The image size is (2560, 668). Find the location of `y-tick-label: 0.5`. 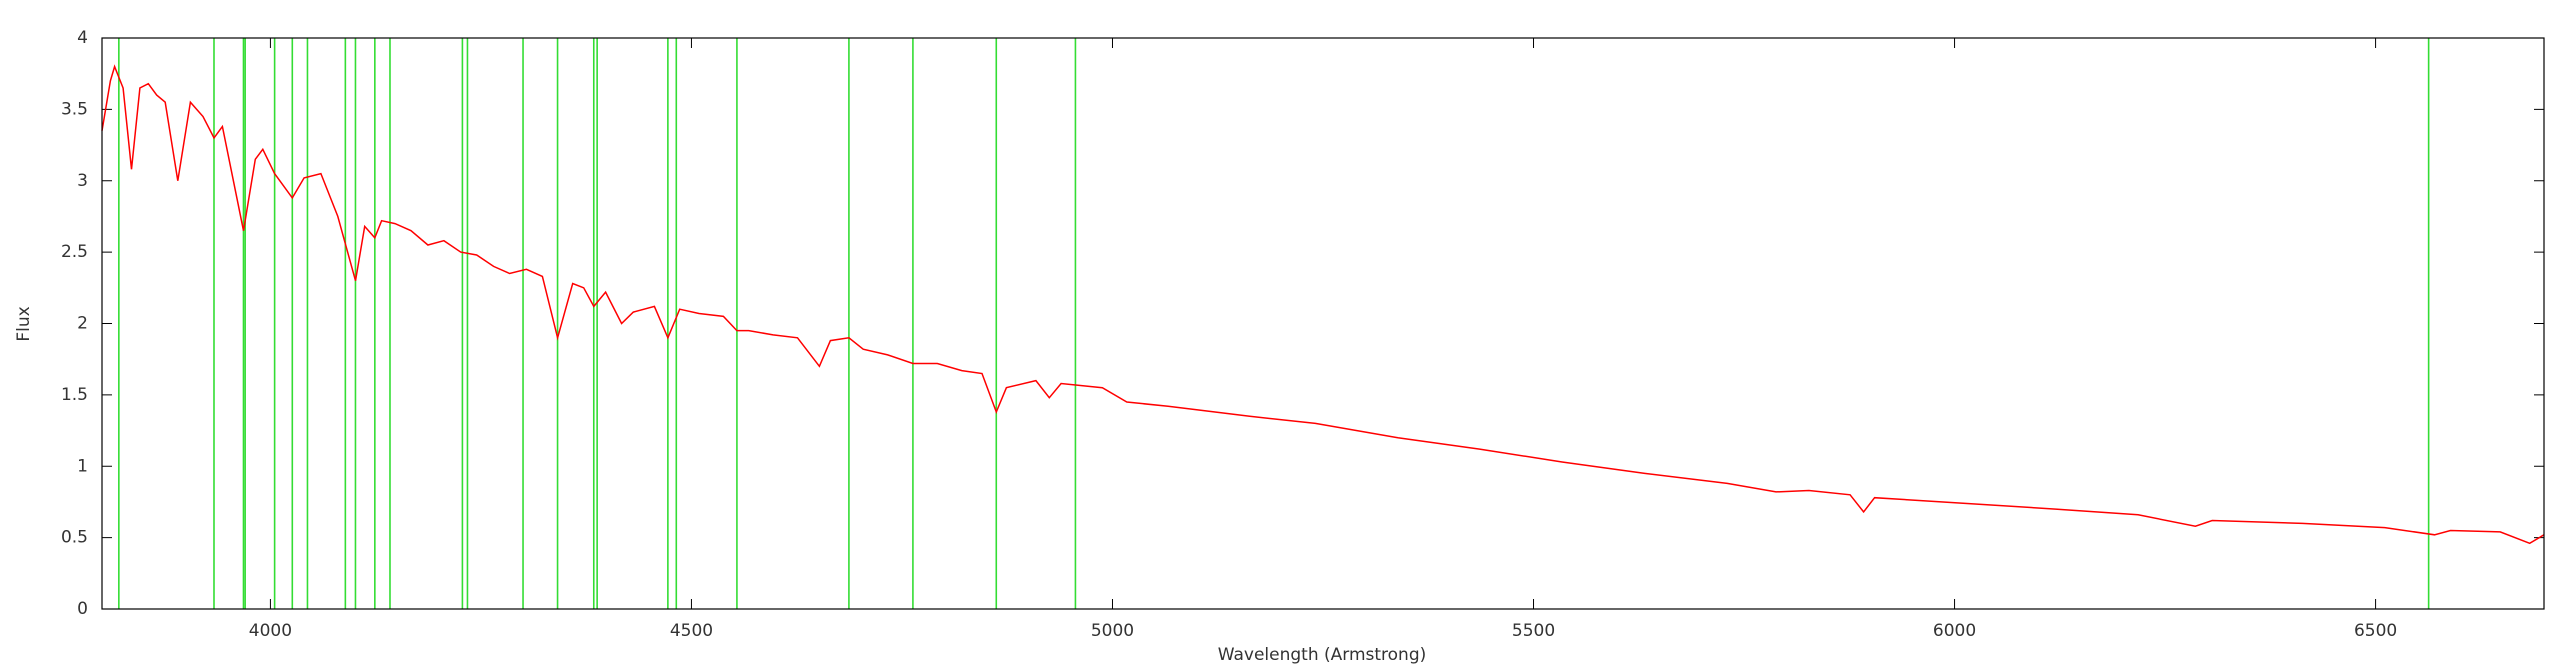

y-tick-label: 0.5 is located at coordinates (74, 538).